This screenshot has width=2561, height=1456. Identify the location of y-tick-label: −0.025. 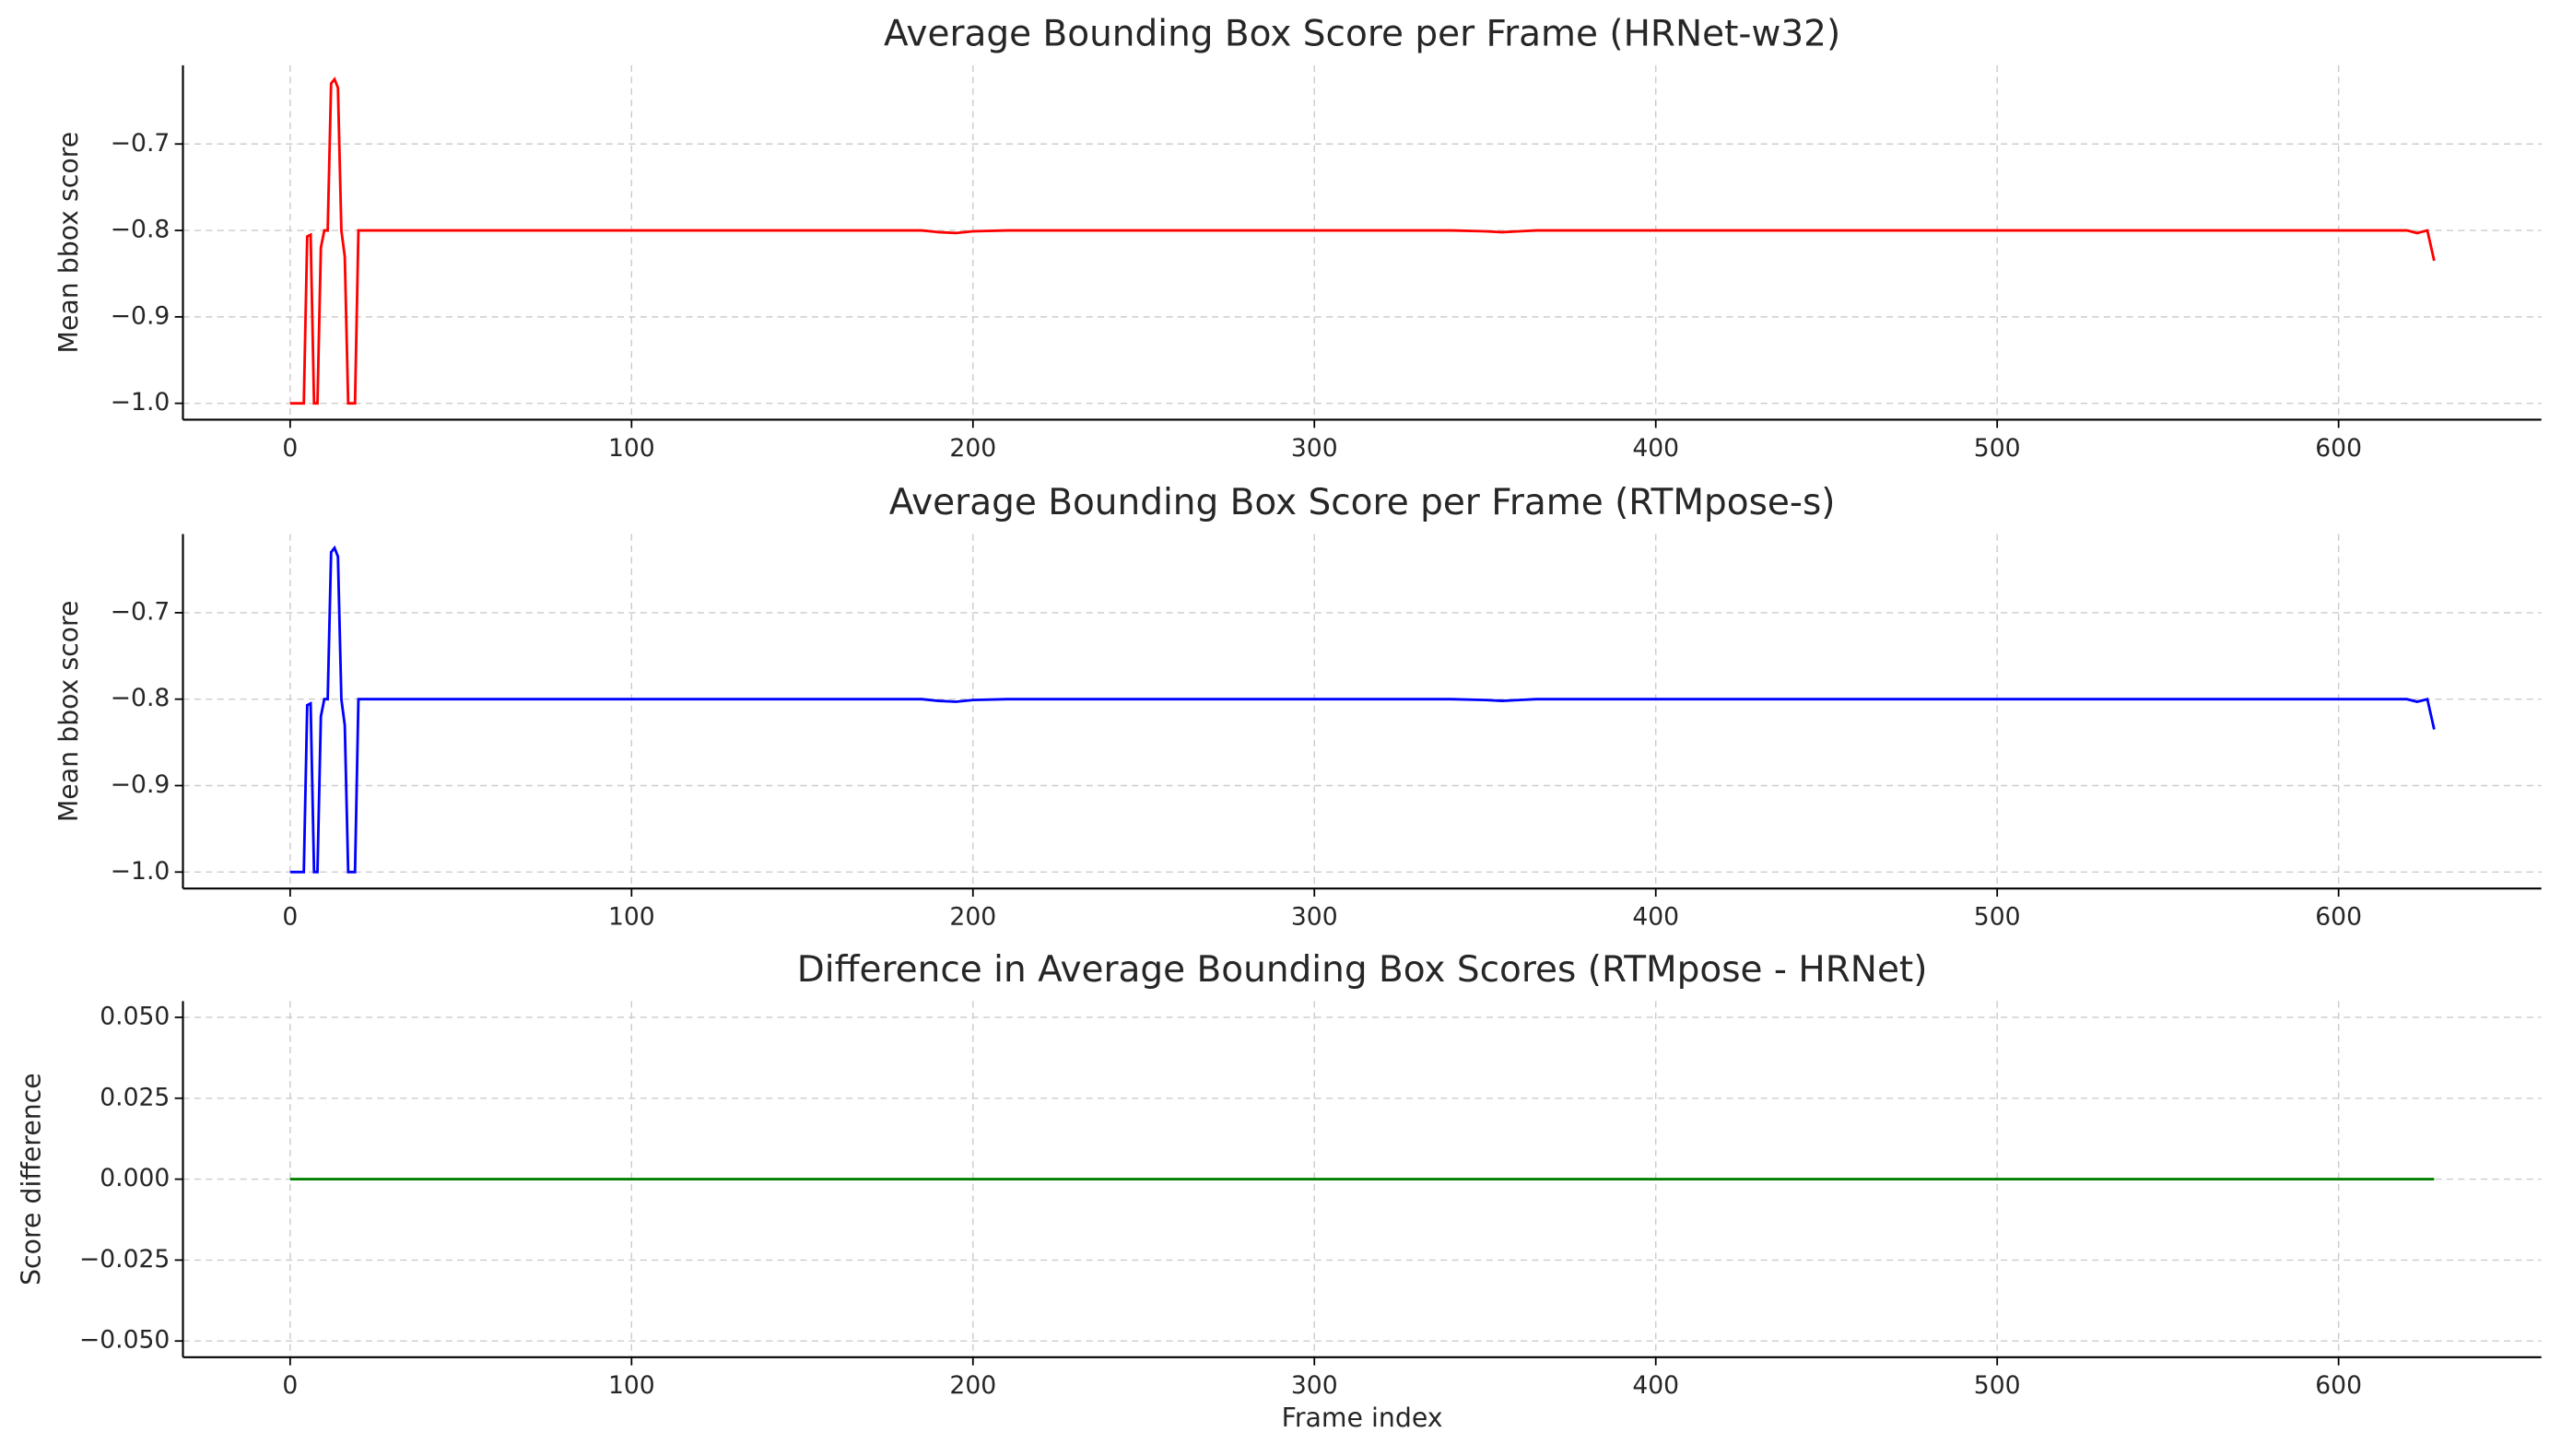
(125, 1259).